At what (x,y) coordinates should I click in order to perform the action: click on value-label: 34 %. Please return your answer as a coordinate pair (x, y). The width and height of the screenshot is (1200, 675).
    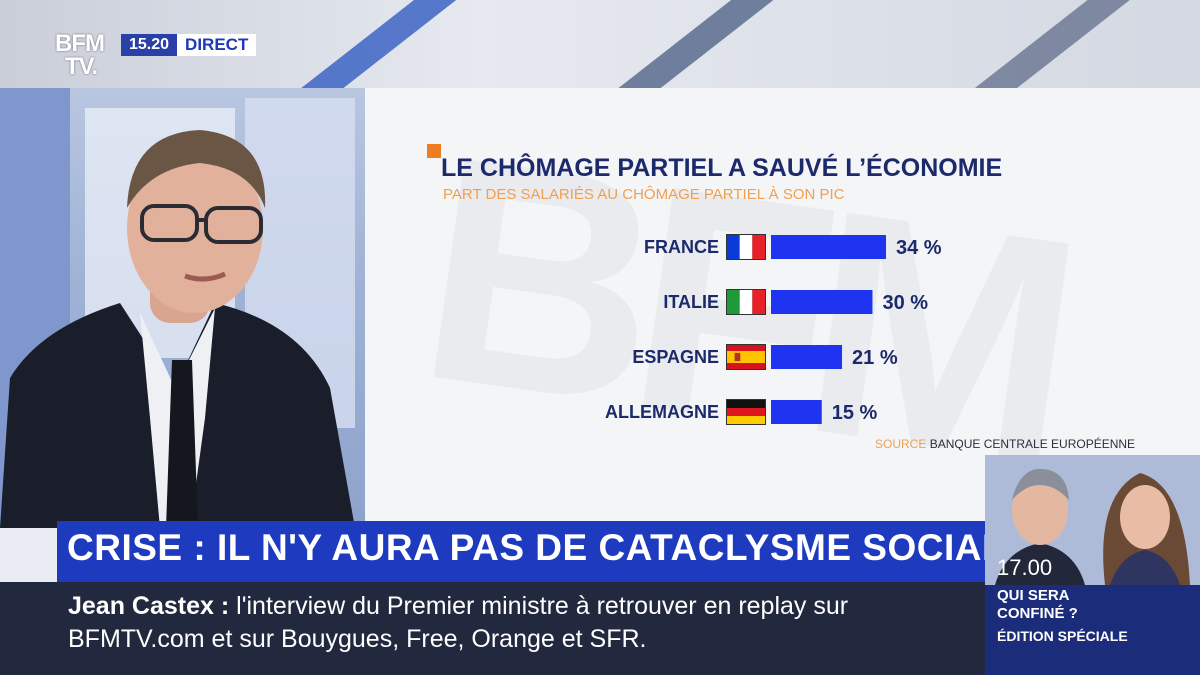
    Looking at the image, I should click on (919, 248).